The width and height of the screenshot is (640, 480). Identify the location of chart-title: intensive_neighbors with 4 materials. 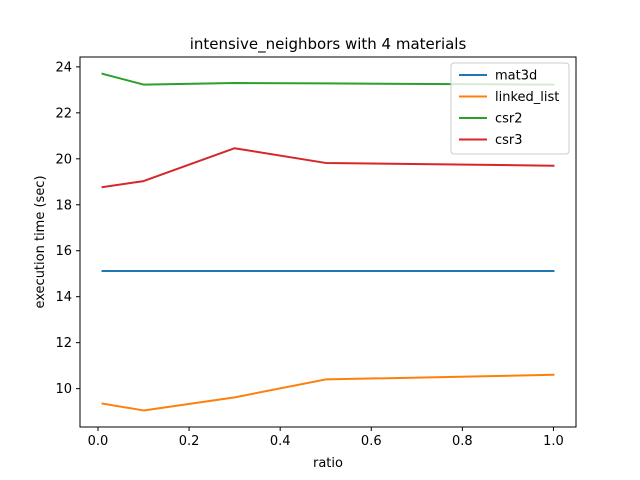
(328, 44).